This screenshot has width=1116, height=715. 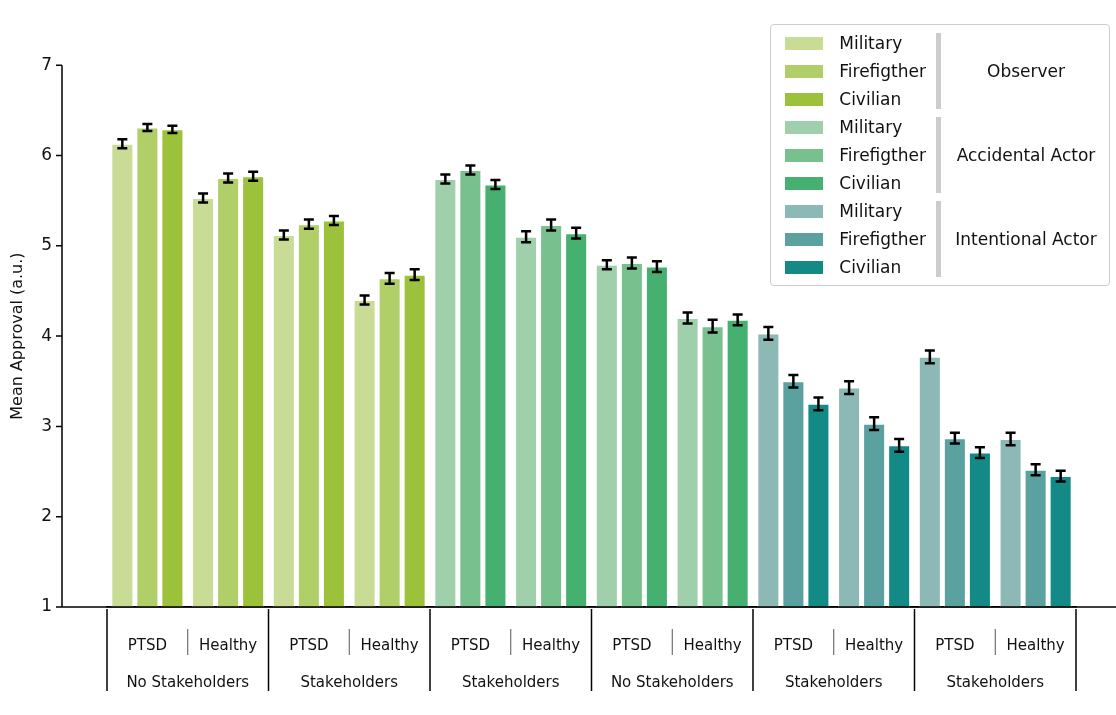 What do you see at coordinates (46, 334) in the screenshot?
I see `y-tick-label: 4` at bounding box center [46, 334].